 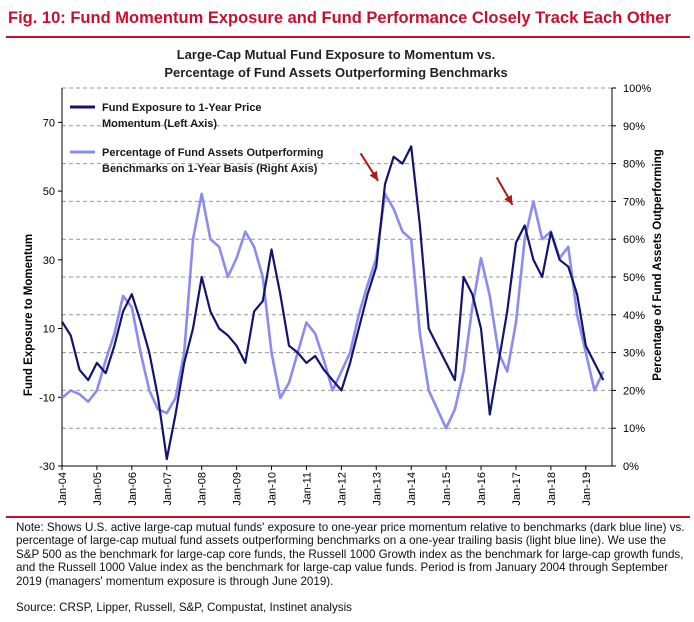 I want to click on x-tick-label-11: Jan-15, so click(x=447, y=489).